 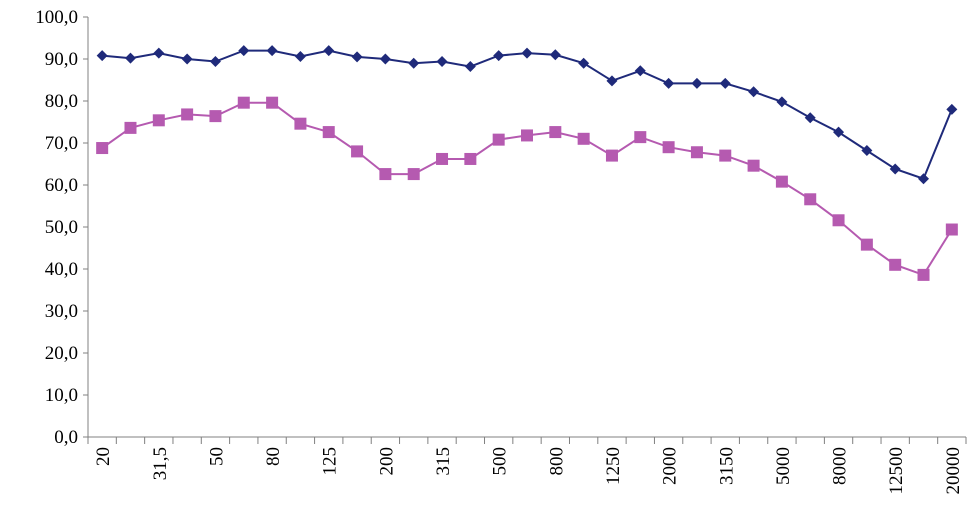 I want to click on x-tick-label: 3150, so click(x=726, y=466).